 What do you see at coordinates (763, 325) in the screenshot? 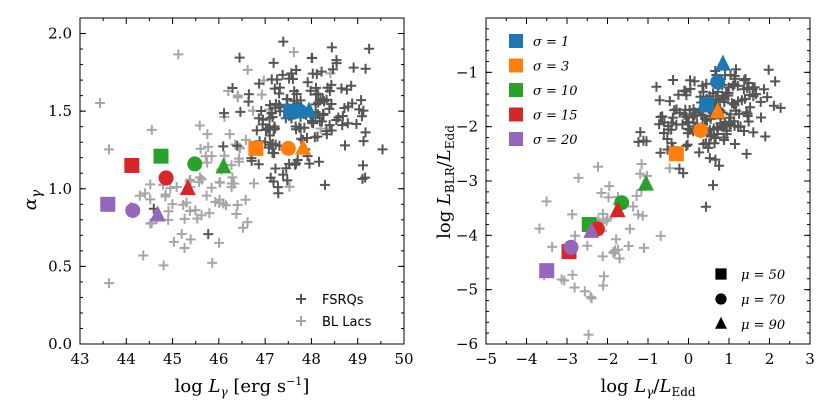
I see `legend-label: μ = 90` at bounding box center [763, 325].